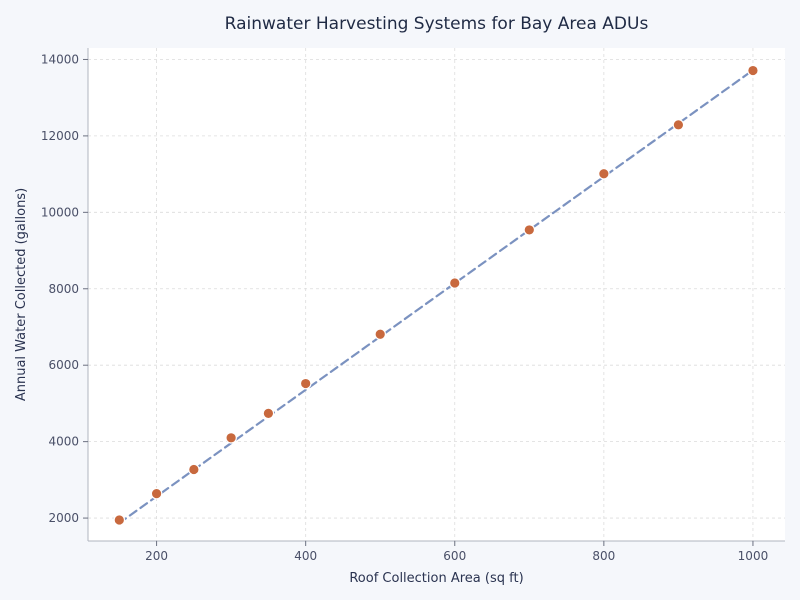  Describe the element at coordinates (60, 212) in the screenshot. I see `y-tick-label: 10000` at that location.